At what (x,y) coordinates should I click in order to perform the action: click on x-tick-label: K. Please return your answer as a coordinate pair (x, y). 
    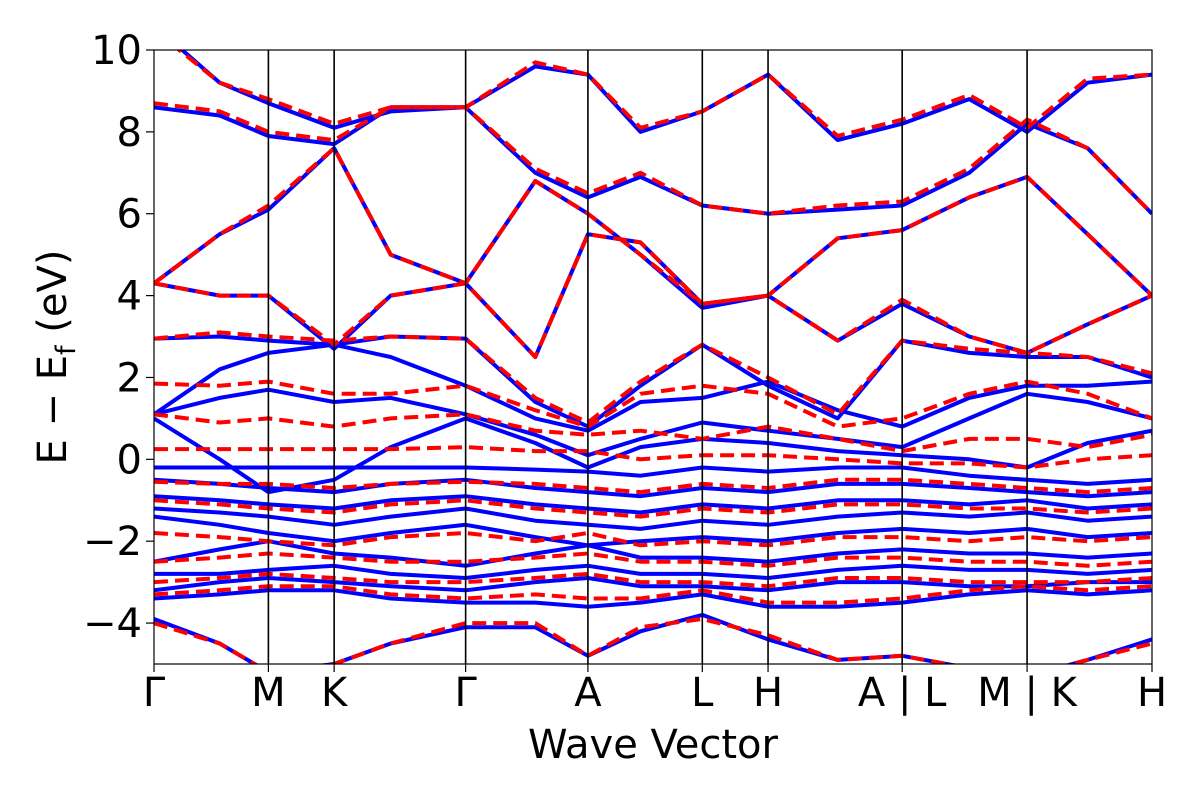
    Looking at the image, I should click on (335, 693).